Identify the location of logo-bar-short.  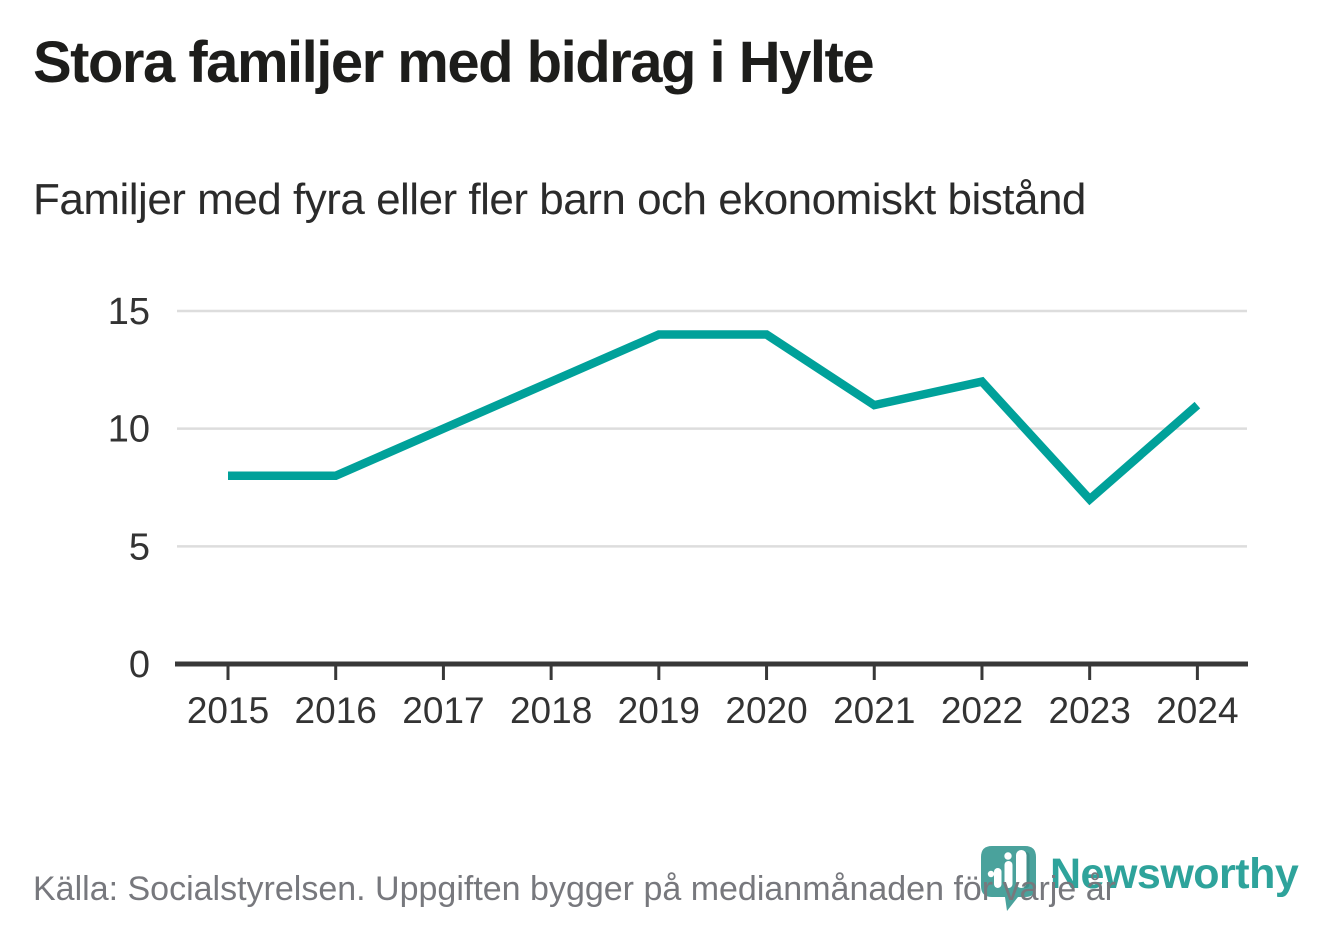
(998, 878).